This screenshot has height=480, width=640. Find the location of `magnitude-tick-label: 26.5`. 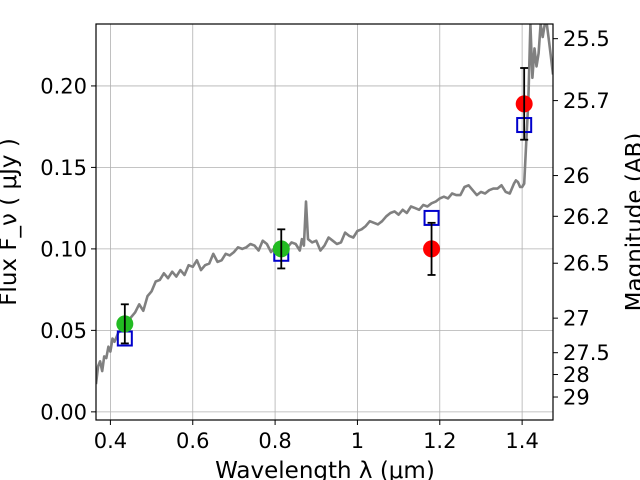

magnitude-tick-label: 26.5 is located at coordinates (586, 264).